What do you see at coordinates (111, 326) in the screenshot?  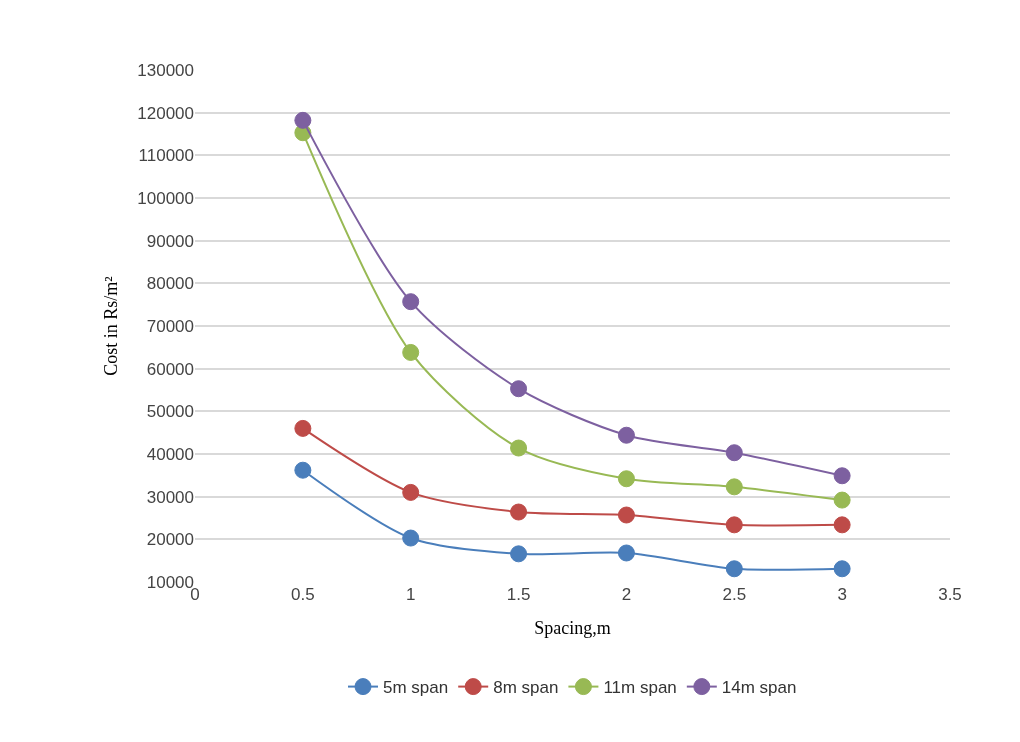 I see `y-axis-title: Cost in Rs/m²` at bounding box center [111, 326].